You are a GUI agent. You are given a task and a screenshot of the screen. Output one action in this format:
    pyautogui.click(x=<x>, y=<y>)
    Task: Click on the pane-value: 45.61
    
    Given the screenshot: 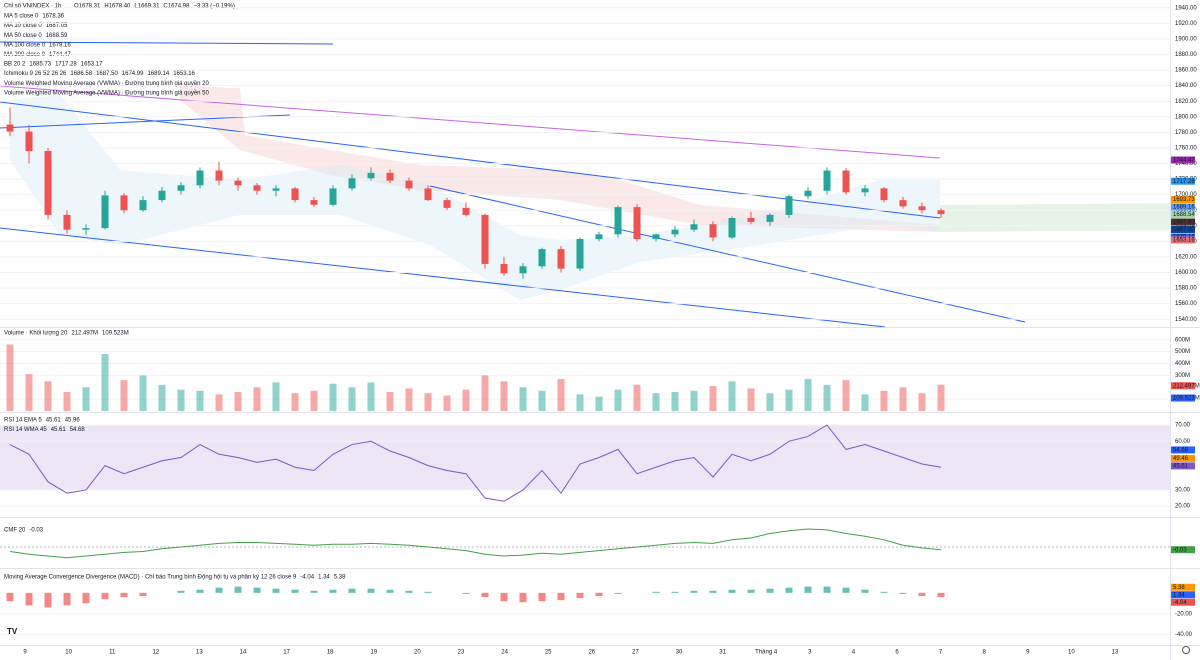 What is the action you would take?
    pyautogui.click(x=59, y=430)
    